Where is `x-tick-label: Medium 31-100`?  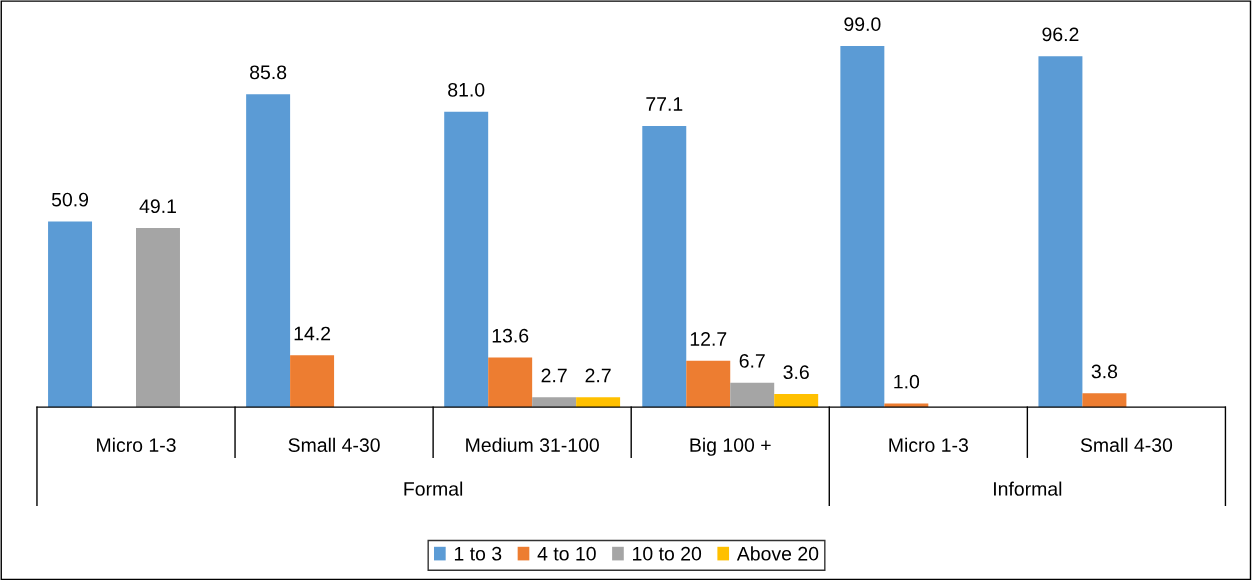
x-tick-label: Medium 31-100 is located at coordinates (532, 444).